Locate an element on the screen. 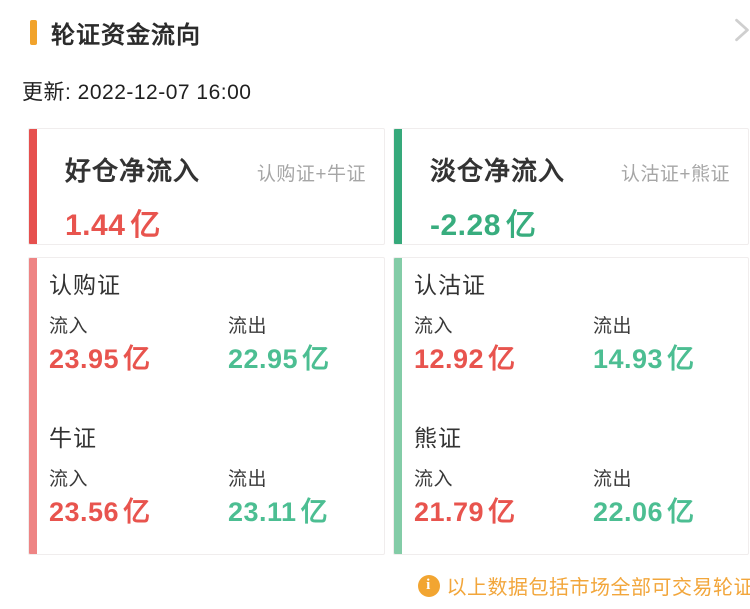 The image size is (750, 609). inflow-number: 23.95 is located at coordinates (84, 359).